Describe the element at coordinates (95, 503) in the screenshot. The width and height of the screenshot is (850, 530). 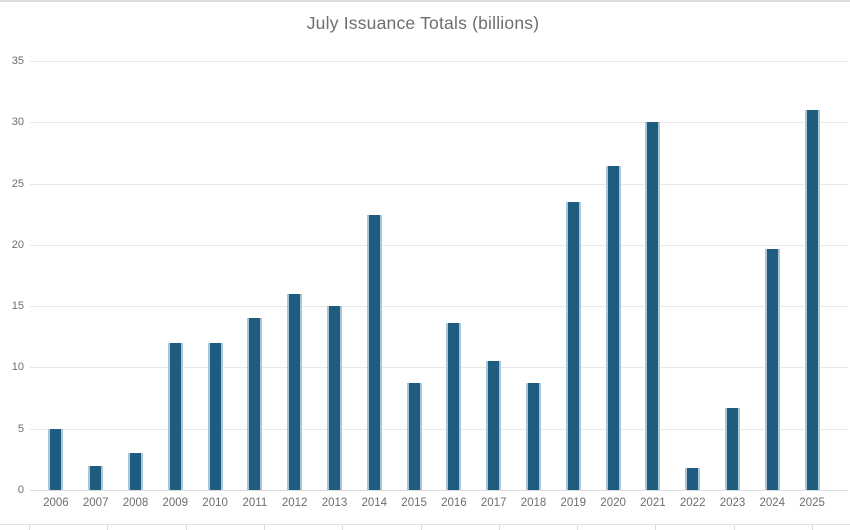
I see `x-axis-label-2007: 2007` at that location.